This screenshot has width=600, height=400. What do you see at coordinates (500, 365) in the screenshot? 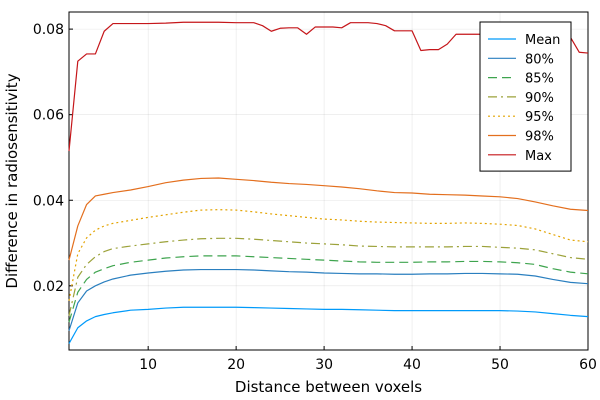
I see `x-tick-label: 50` at bounding box center [500, 365].